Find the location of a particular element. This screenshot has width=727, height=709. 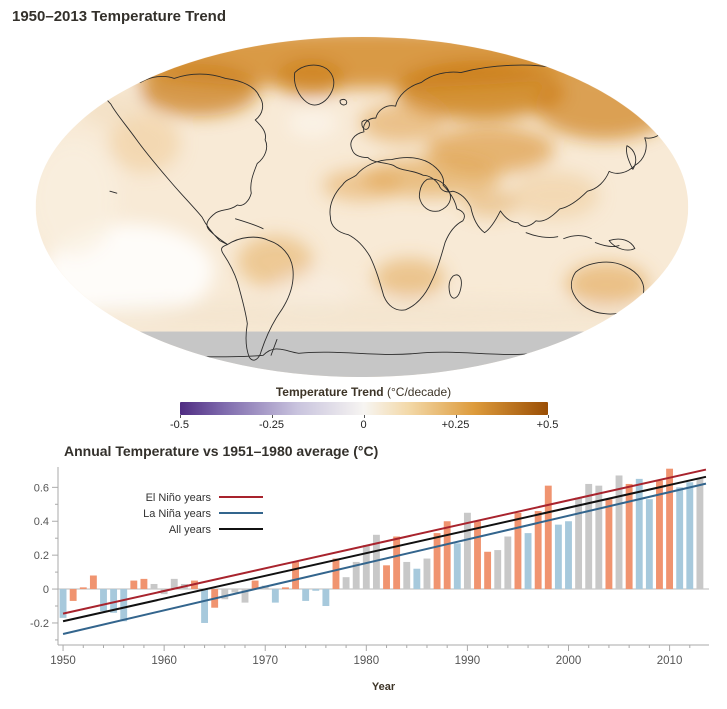

bar-1955 is located at coordinates (114, 601).